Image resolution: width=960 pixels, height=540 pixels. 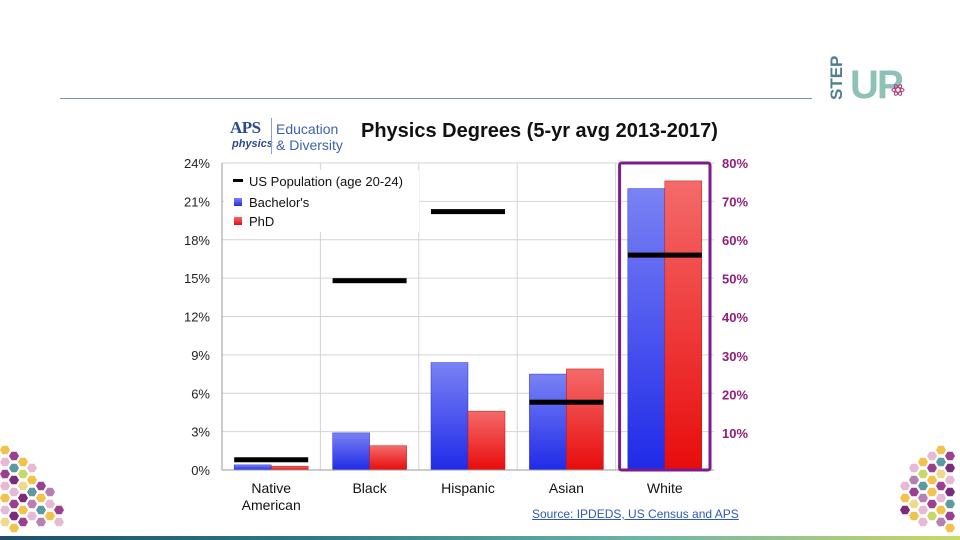 I want to click on y2-tick-label: 70%, so click(x=735, y=201).